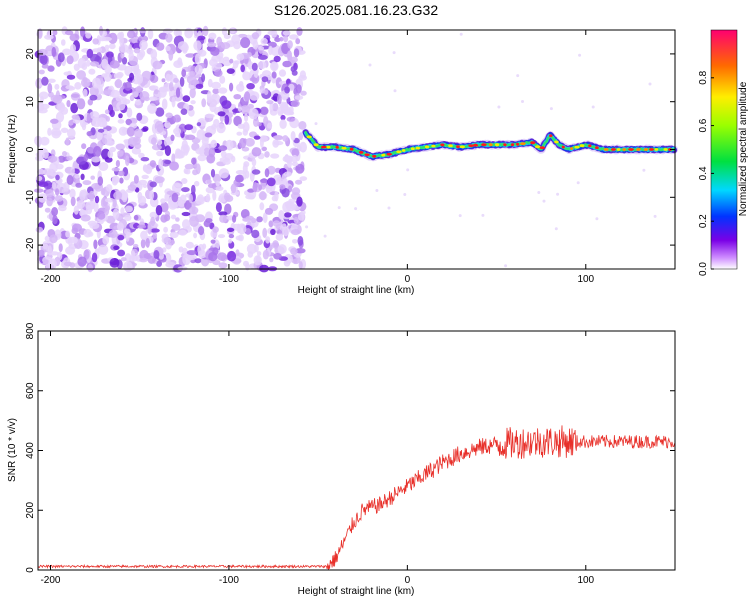 The image size is (750, 600). I want to click on colorbar-tick-label: 0.8, so click(703, 77).